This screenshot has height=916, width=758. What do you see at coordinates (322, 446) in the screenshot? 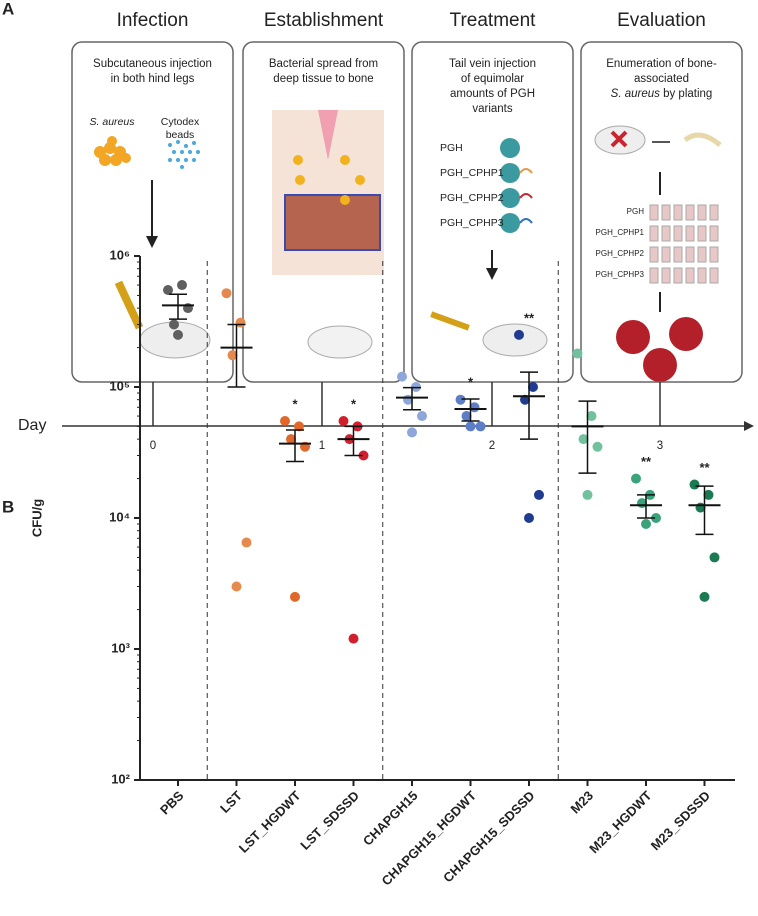
I see `day-number: 1` at bounding box center [322, 446].